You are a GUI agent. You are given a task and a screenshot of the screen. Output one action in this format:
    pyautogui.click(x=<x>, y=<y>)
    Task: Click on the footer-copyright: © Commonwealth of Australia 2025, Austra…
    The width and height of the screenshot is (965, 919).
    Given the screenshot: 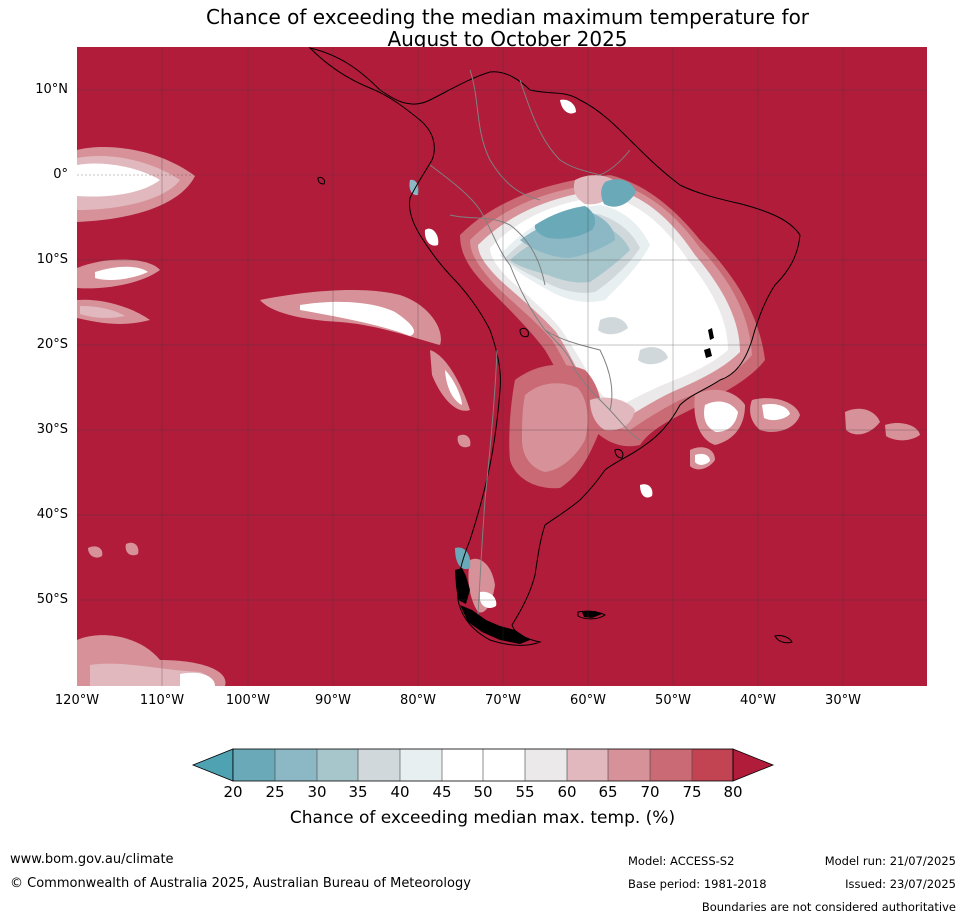 What is the action you would take?
    pyautogui.click(x=240, y=883)
    